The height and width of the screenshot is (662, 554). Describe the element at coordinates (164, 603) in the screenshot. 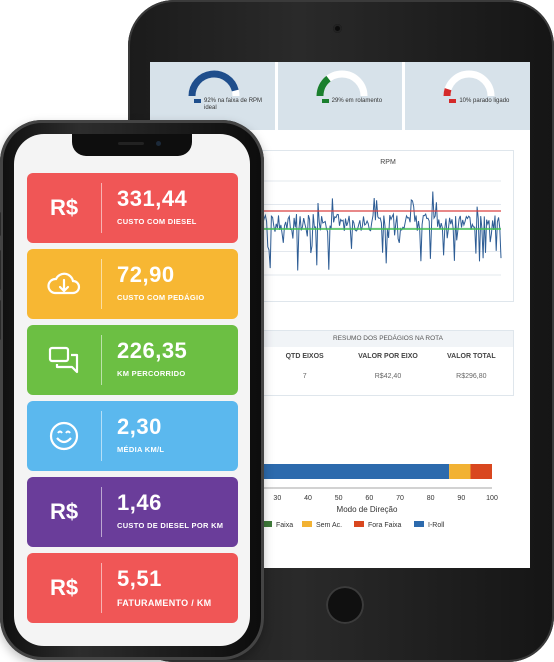

I see `tile-label: FATURAMENTO / KM` at that location.